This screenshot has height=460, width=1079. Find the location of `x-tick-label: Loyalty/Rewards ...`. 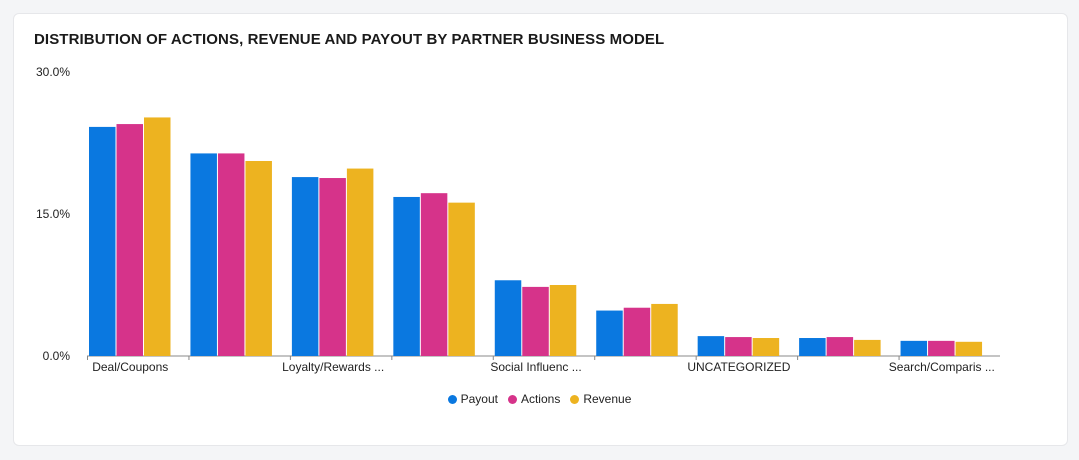

x-tick-label: Loyalty/Rewards ... is located at coordinates (333, 367).